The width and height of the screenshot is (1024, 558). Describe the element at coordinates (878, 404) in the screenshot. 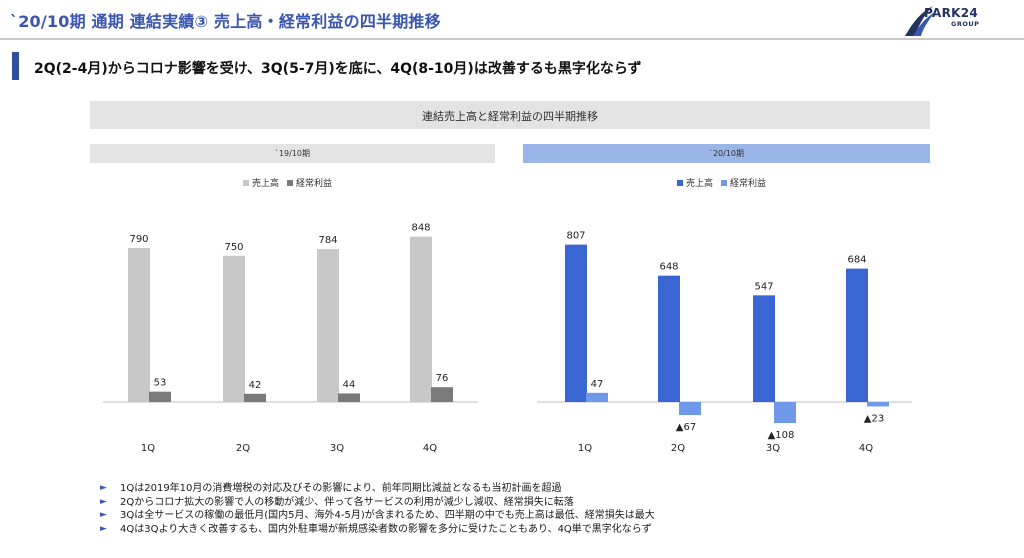

I see `profit-bar-fy20-4q` at that location.